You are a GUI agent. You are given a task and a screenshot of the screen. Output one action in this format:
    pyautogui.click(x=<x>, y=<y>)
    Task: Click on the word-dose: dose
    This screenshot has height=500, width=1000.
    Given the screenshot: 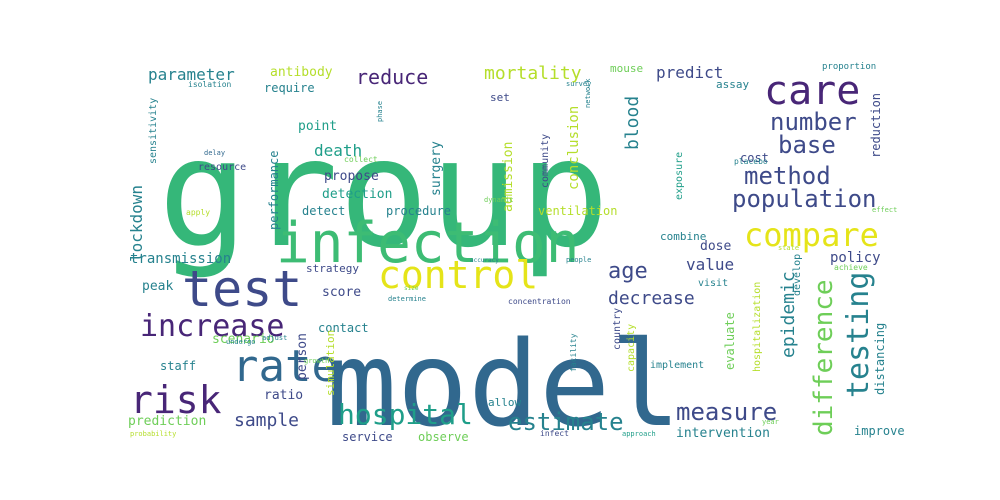 What is the action you would take?
    pyautogui.click(x=715, y=246)
    